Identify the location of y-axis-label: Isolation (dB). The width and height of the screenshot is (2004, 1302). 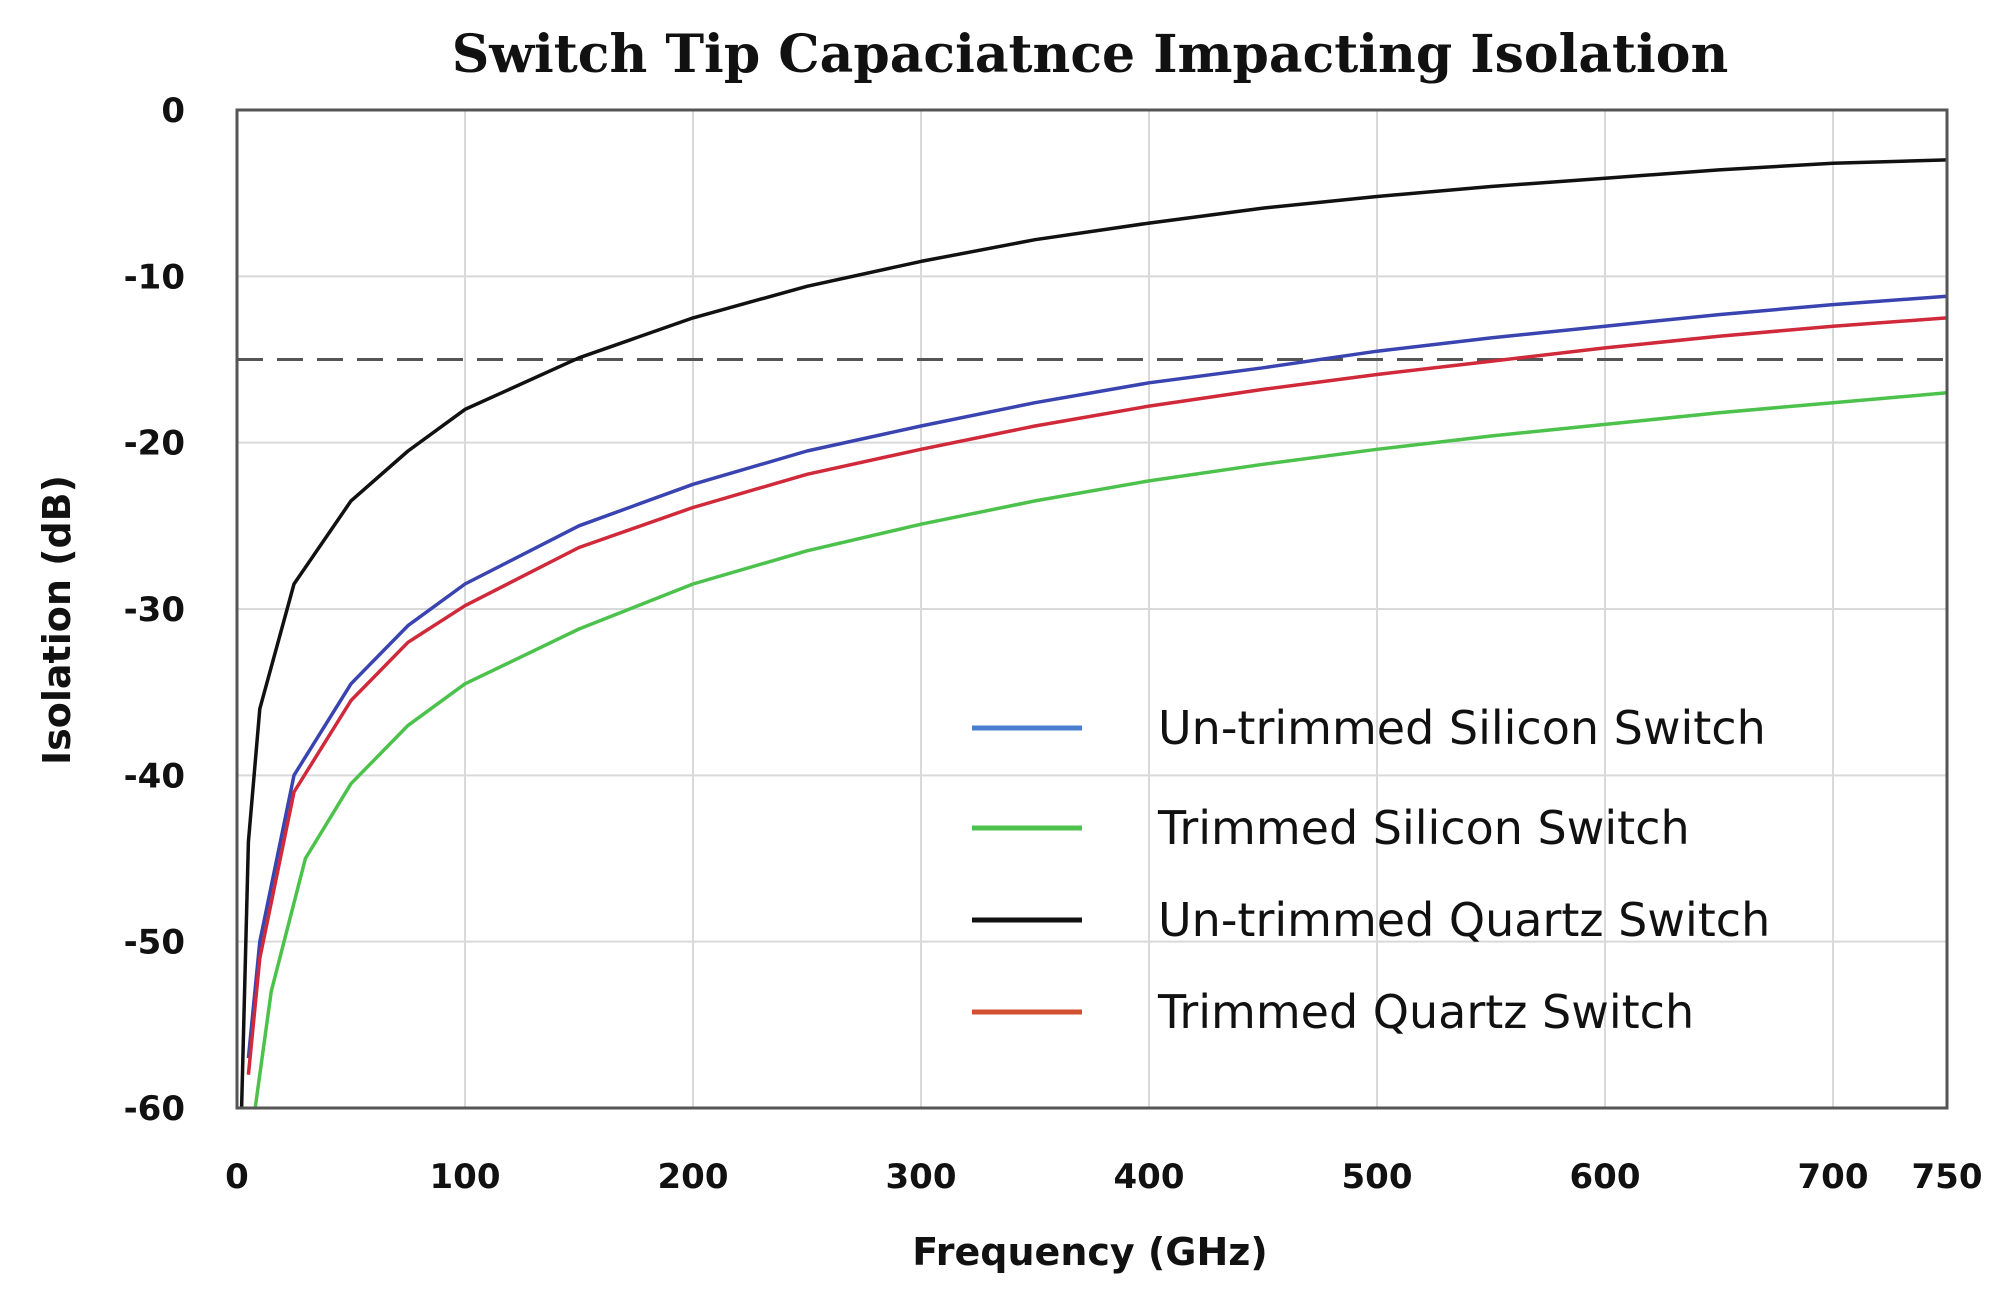
(57, 620).